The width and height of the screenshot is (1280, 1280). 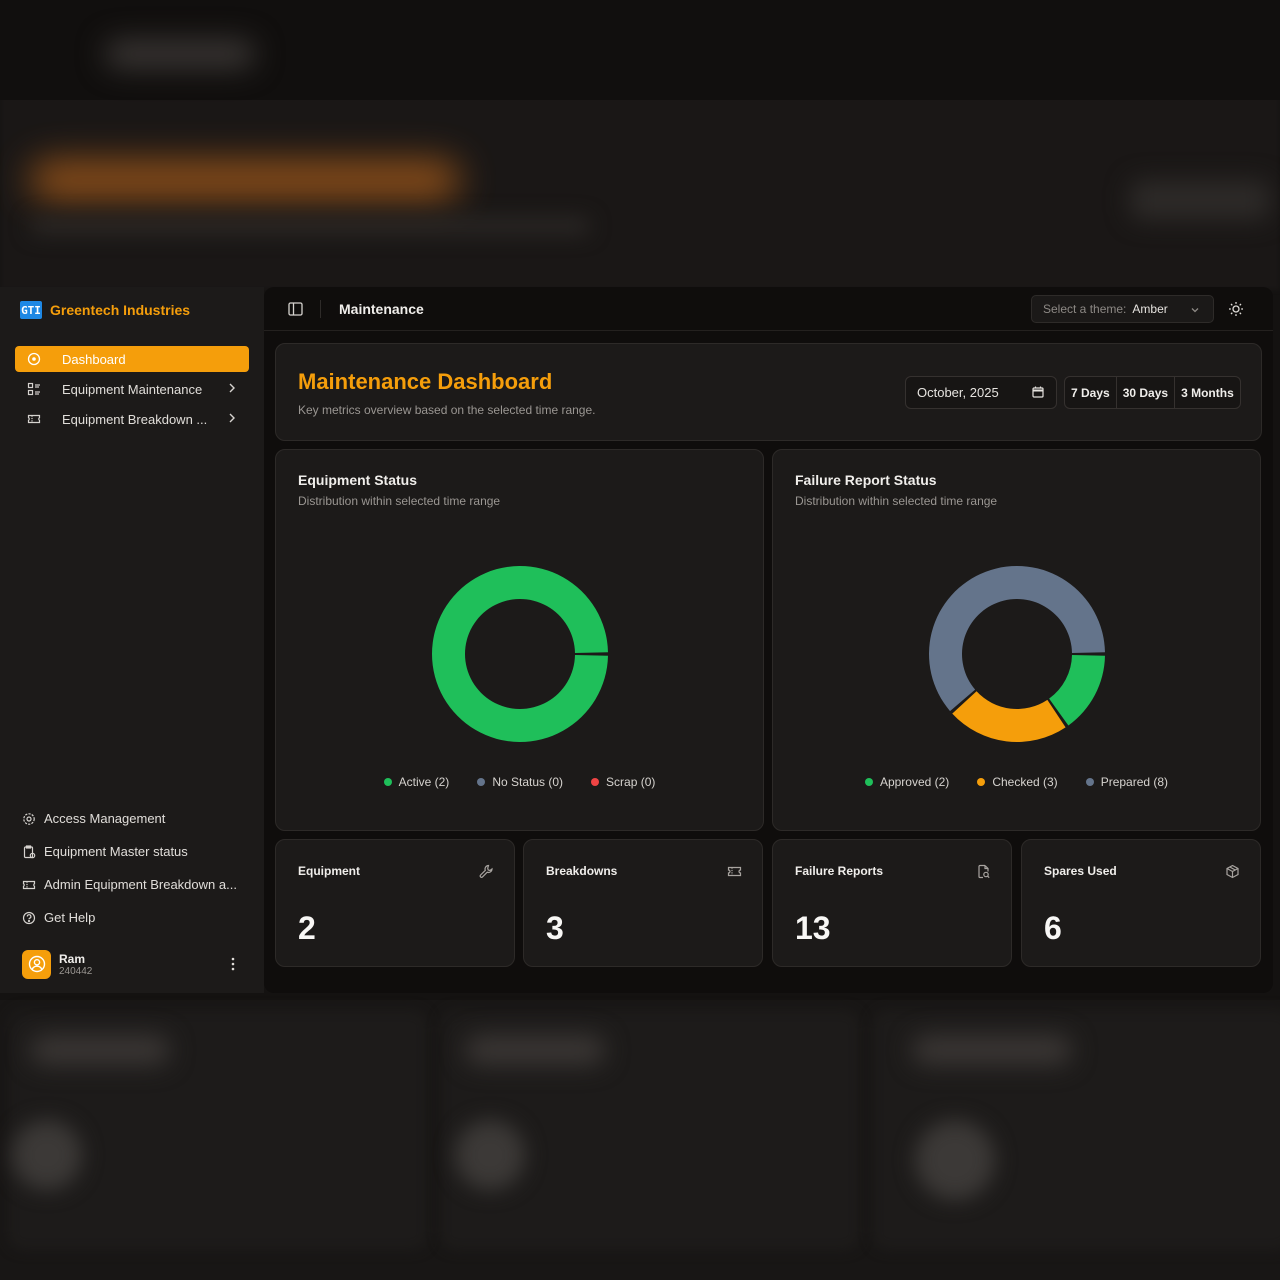 I want to click on range-7-days-button: 7 Days, so click(x=1091, y=392).